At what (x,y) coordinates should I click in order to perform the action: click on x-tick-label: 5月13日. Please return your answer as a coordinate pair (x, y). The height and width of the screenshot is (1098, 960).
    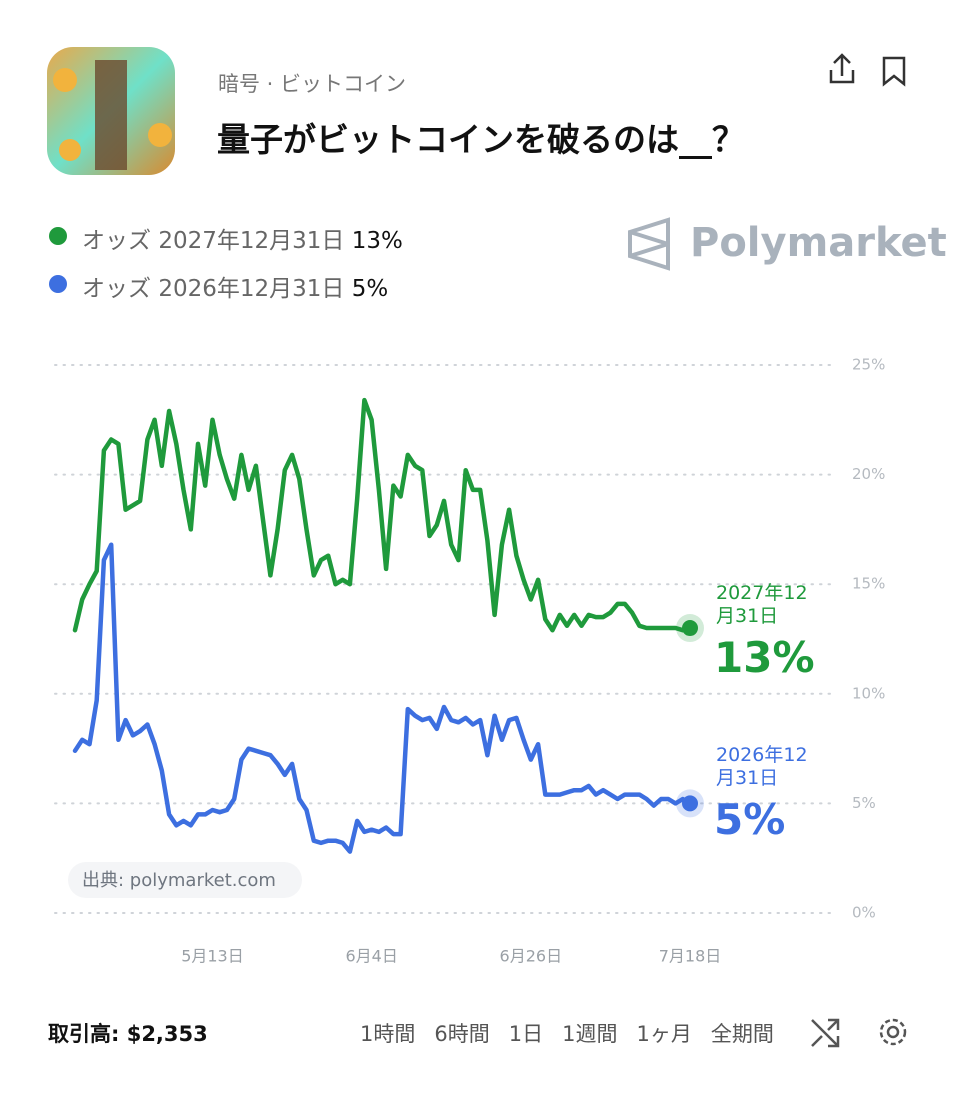
    Looking at the image, I should click on (212, 956).